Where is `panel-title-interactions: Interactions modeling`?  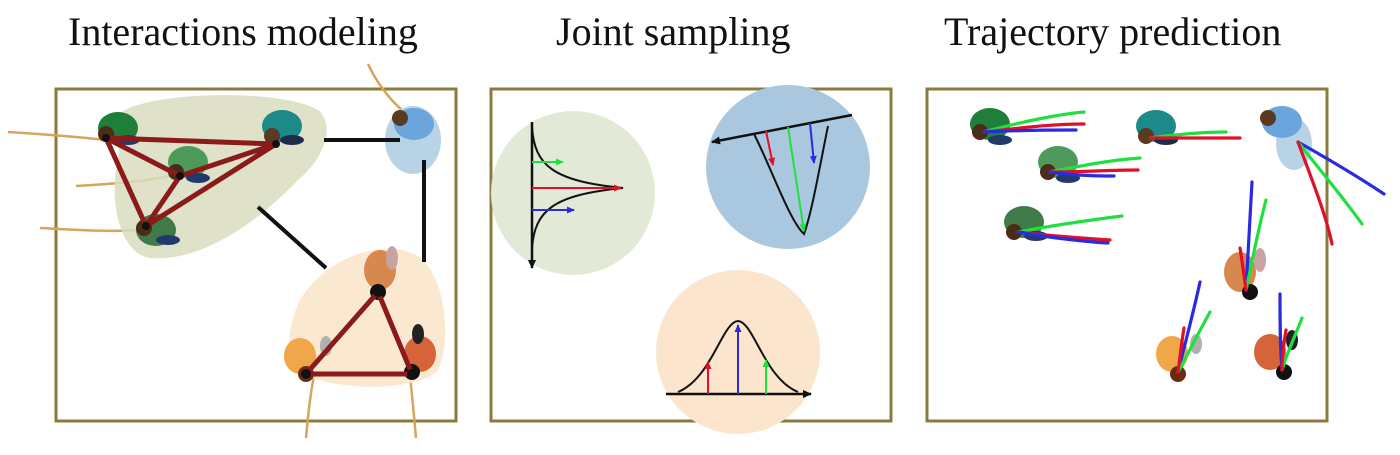 panel-title-interactions: Interactions modeling is located at coordinates (243, 31).